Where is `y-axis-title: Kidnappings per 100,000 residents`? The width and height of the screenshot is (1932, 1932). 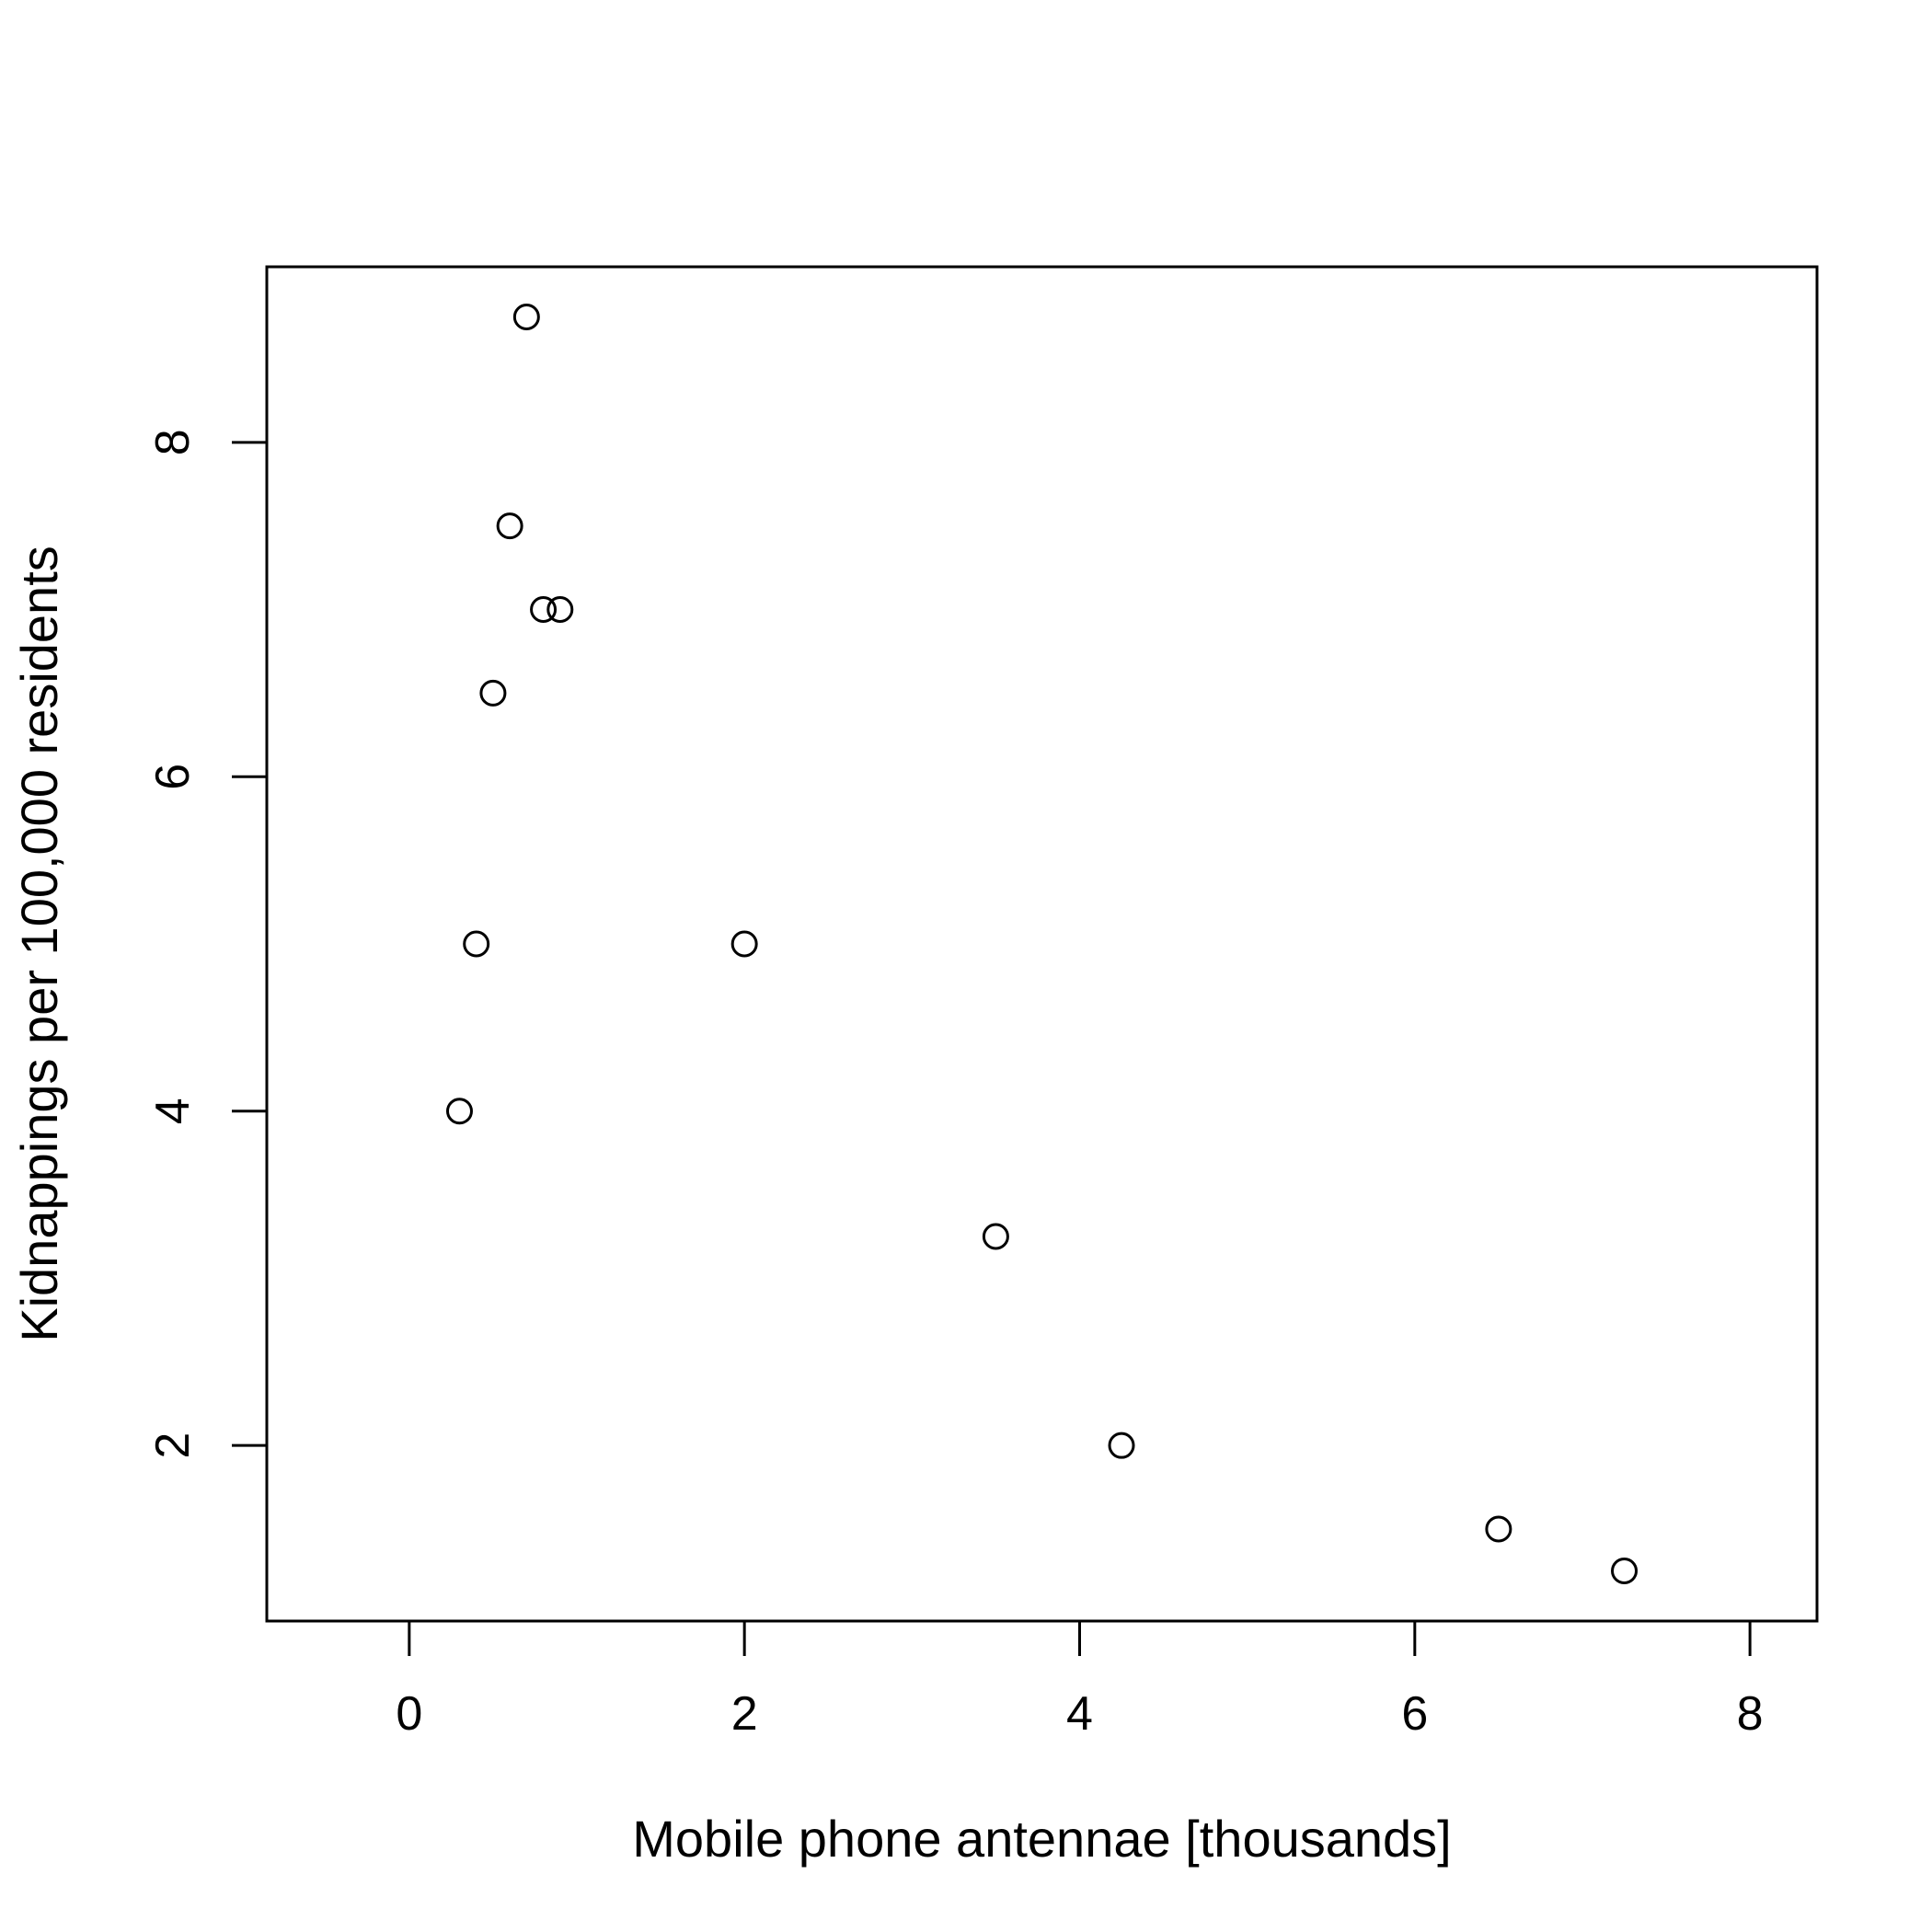 y-axis-title: Kidnappings per 100,000 residents is located at coordinates (39, 944).